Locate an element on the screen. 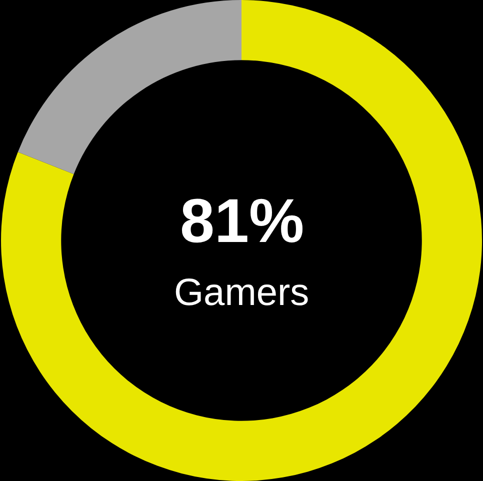 The height and width of the screenshot is (481, 483). text: Gamers is located at coordinates (242, 293).